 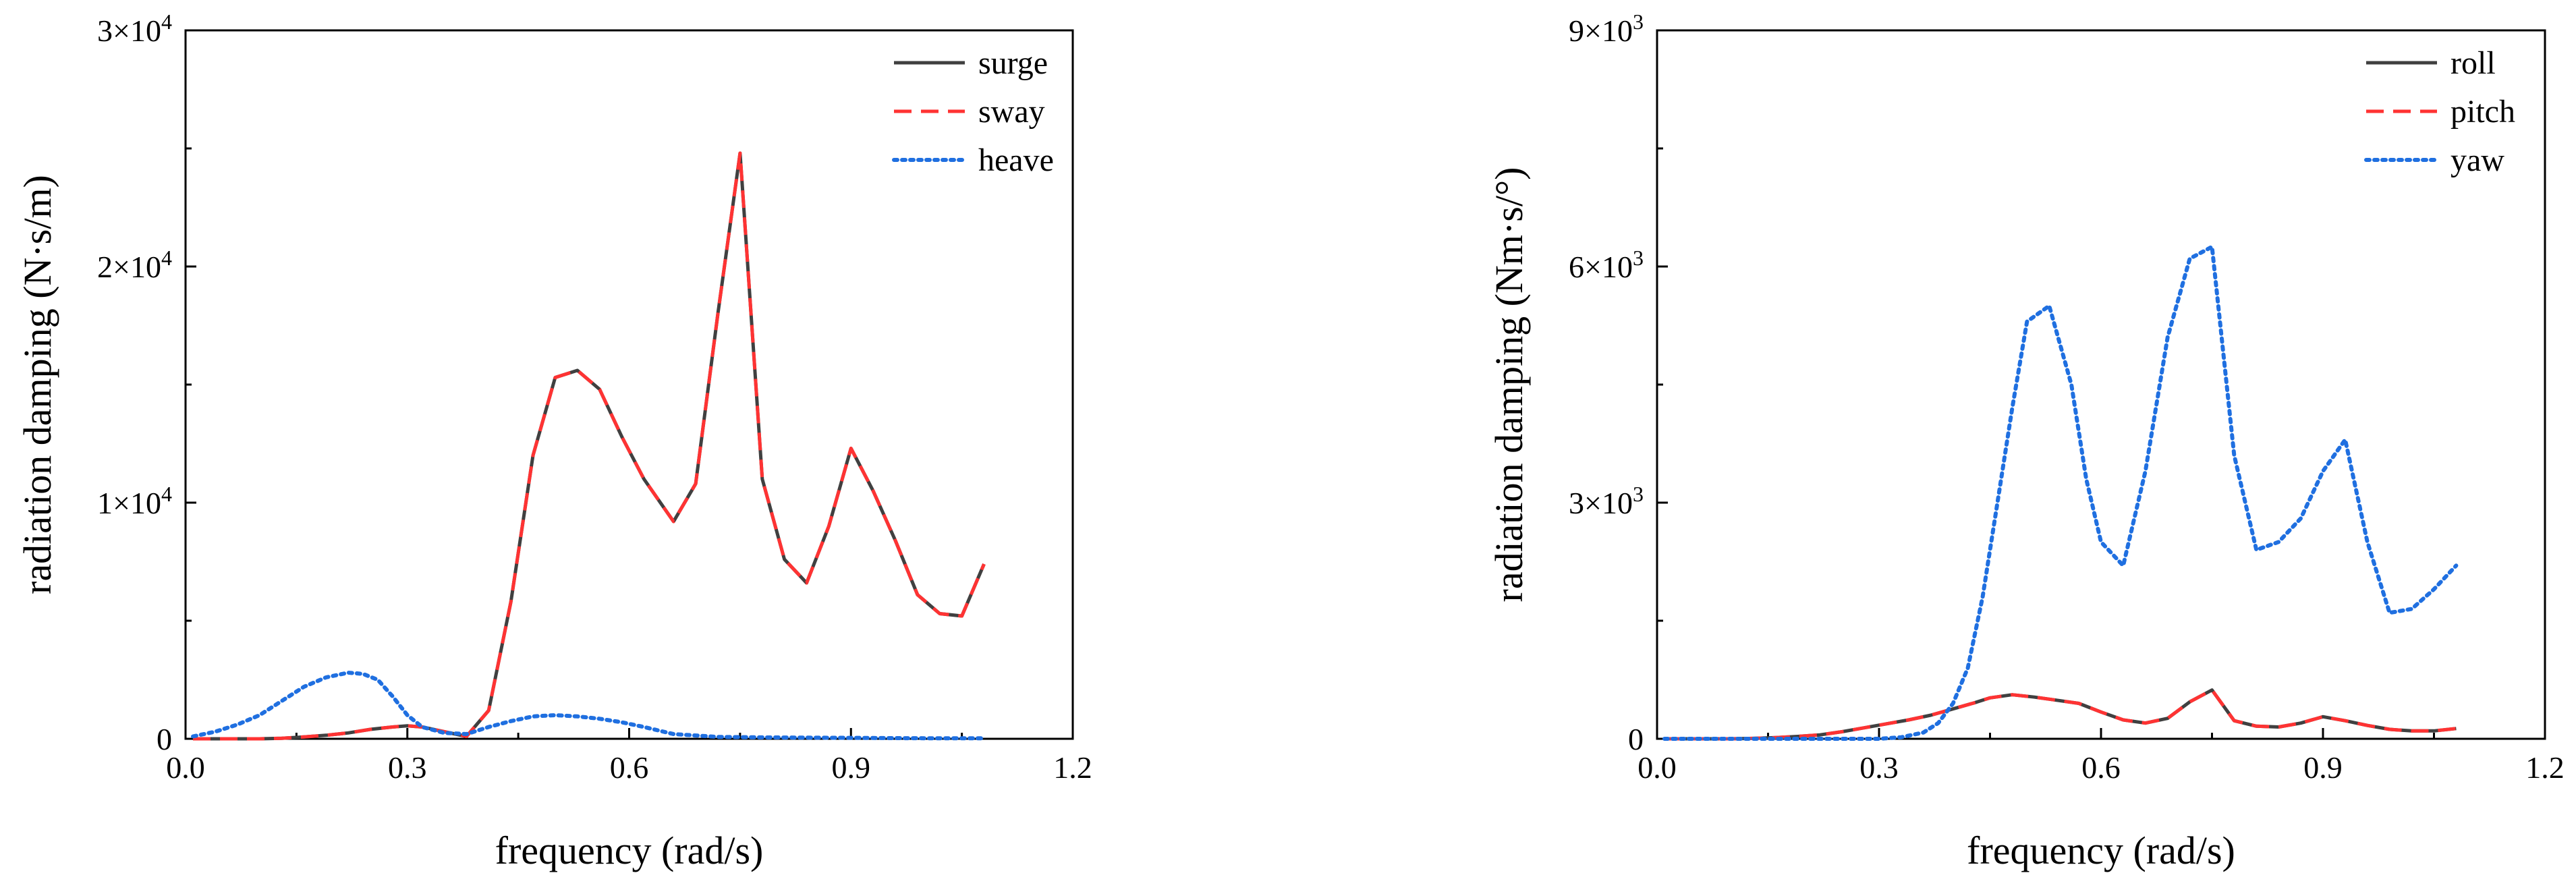 What do you see at coordinates (1606, 28) in the screenshot?
I see `right-y-tick-label: 9×10³` at bounding box center [1606, 28].